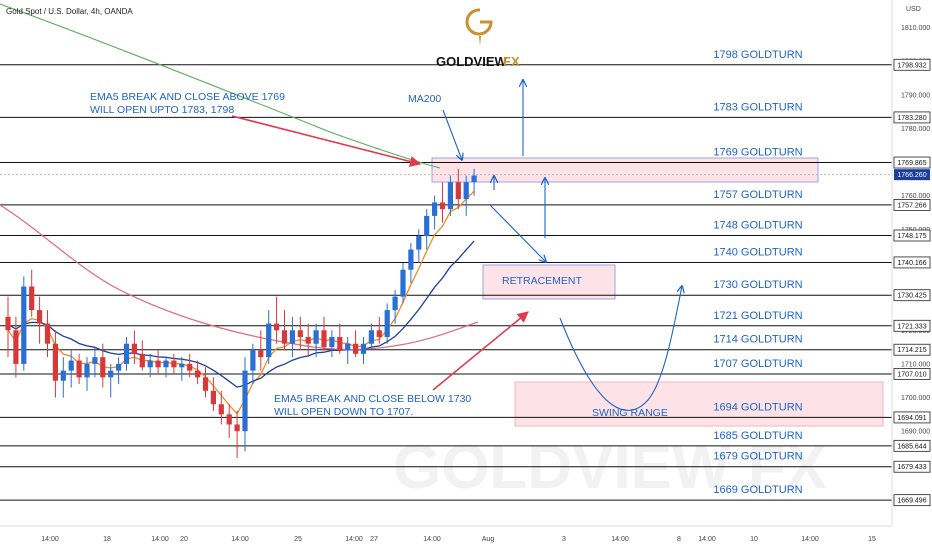 This screenshot has height=550, width=932. Describe the element at coordinates (913, 9) in the screenshot. I see `currency-label: USD` at that location.